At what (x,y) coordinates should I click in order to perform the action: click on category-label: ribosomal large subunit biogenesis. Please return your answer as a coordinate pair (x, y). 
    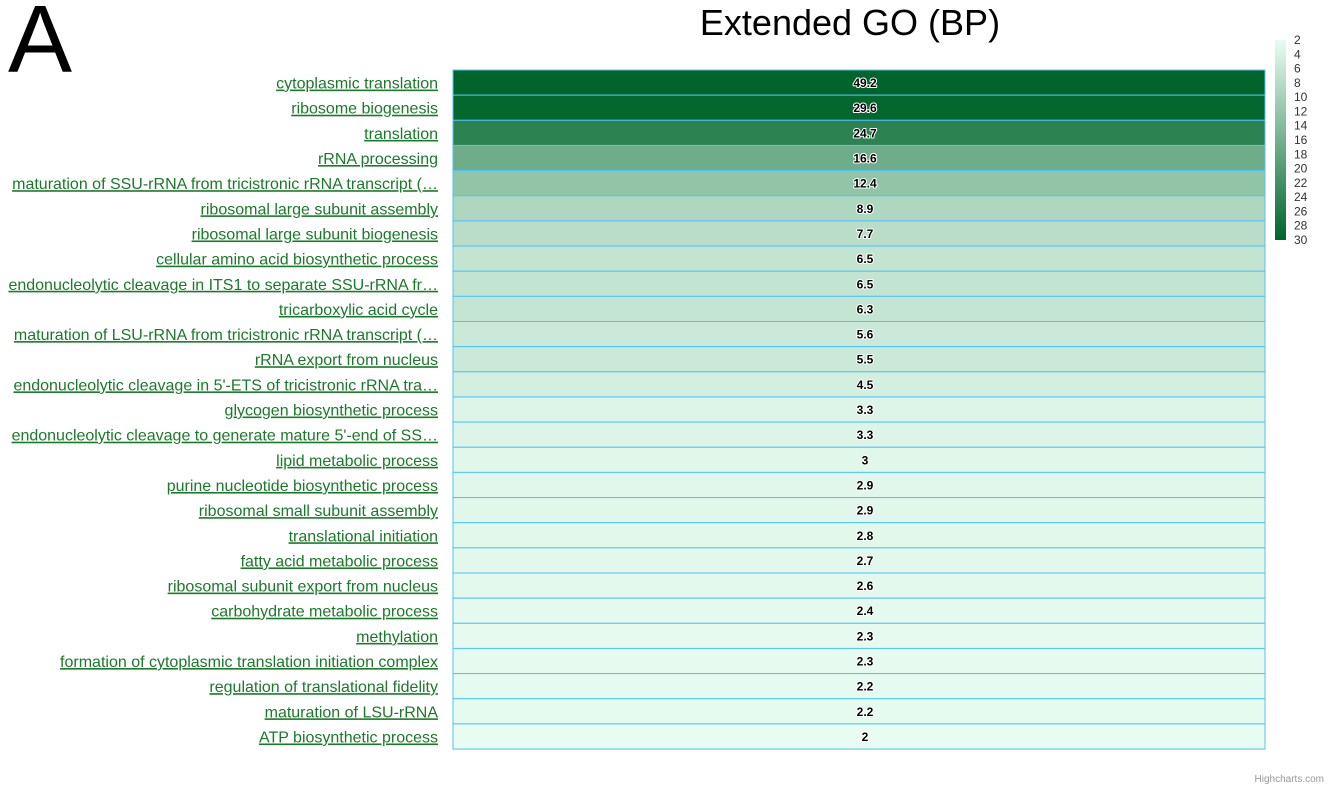
    Looking at the image, I should click on (315, 234).